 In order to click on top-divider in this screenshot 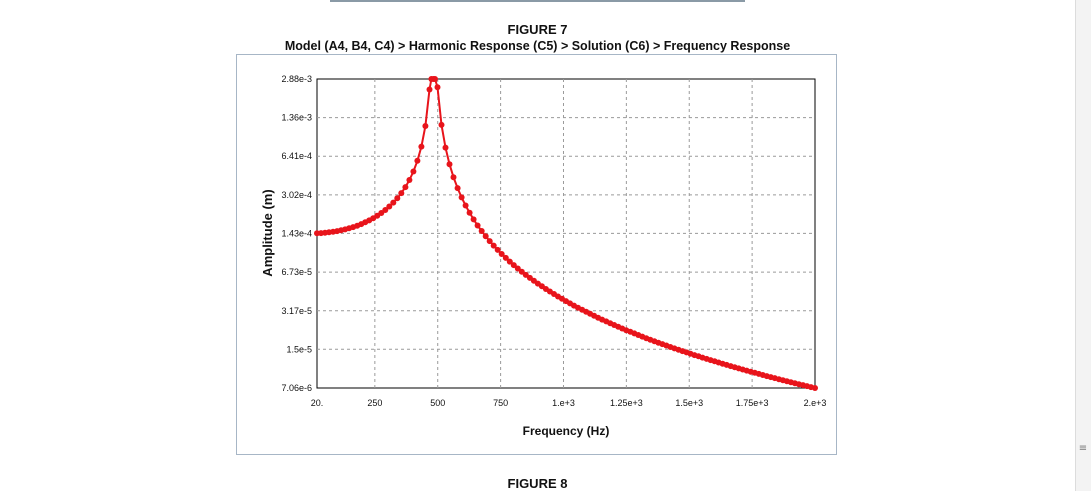, I will do `click(537, 1)`.